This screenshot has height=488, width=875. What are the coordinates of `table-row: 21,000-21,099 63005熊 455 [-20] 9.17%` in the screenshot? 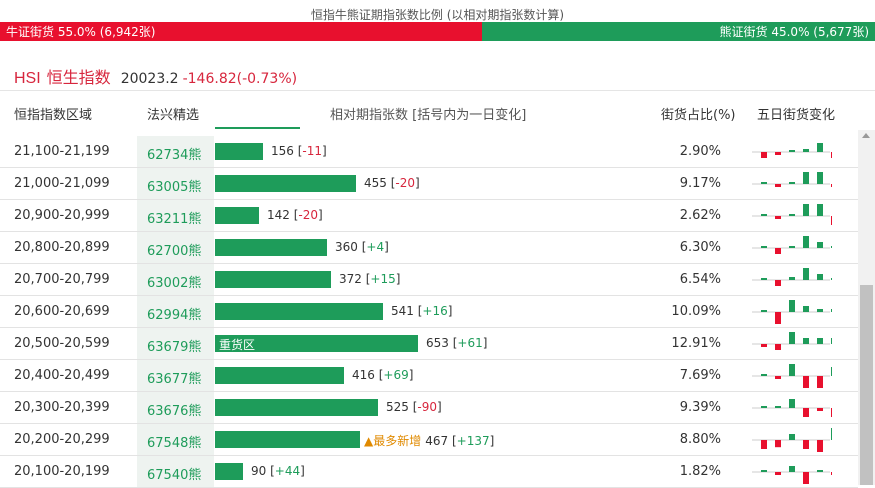 It's located at (429, 184).